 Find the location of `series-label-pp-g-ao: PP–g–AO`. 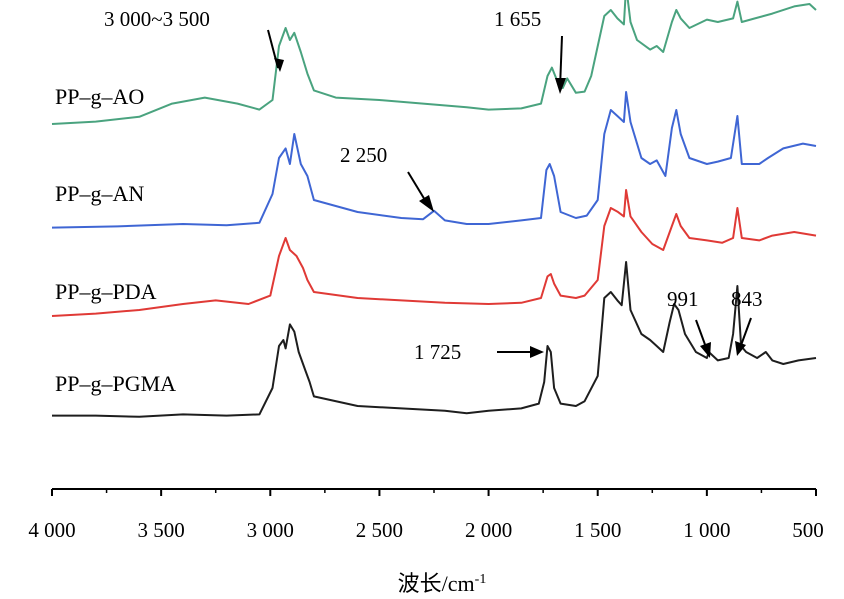

series-label-pp-g-ao: PP–g–AO is located at coordinates (99, 96).